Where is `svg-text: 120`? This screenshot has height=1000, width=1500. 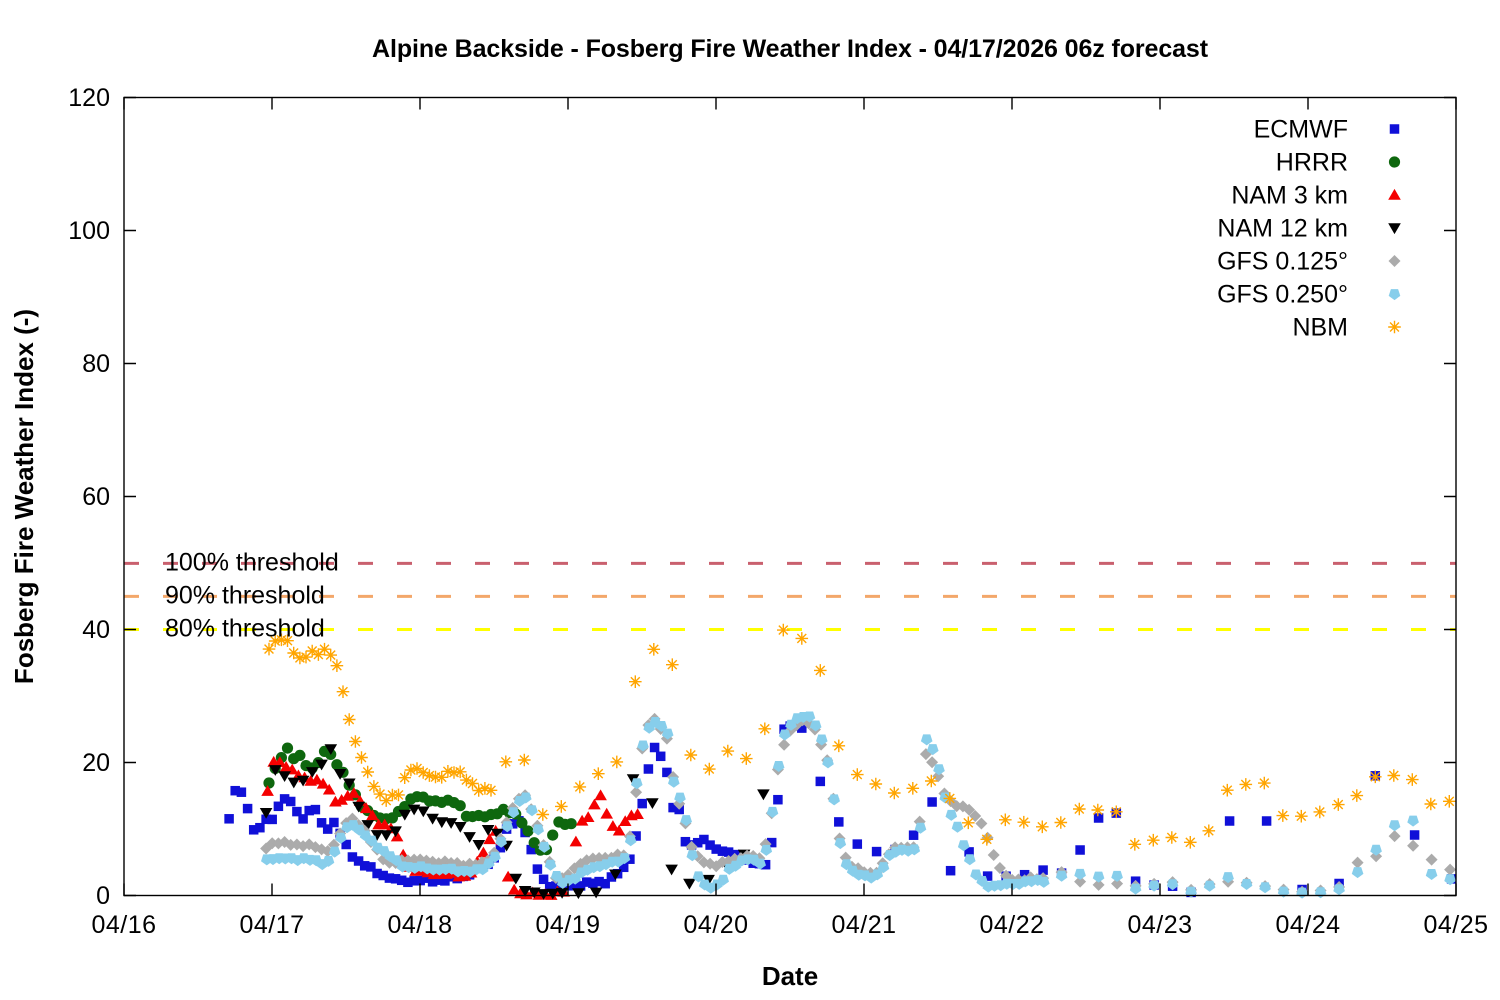 svg-text: 120 is located at coordinates (89, 98).